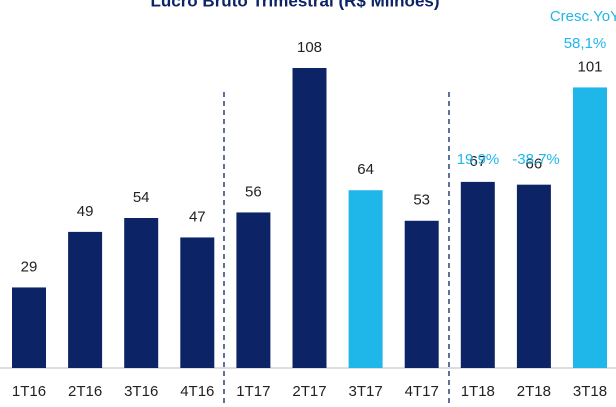  I want to click on value-label: 47, so click(197, 216).